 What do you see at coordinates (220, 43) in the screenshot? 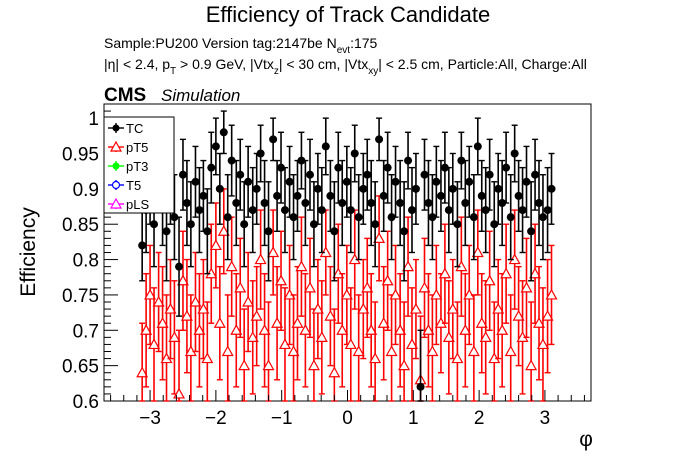
I see `sample-text: Sample:PU200 Version tag:2147be N` at bounding box center [220, 43].